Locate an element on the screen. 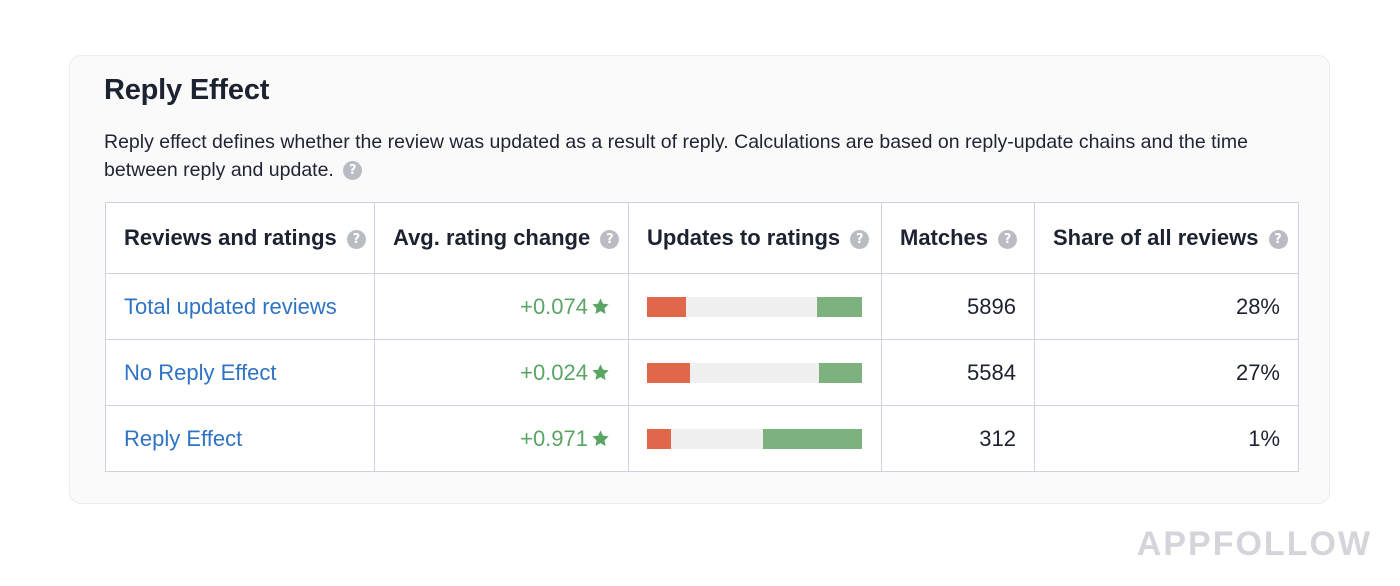  header-reviews-and-ratings: Reviews and ratings ? is located at coordinates (240, 238).